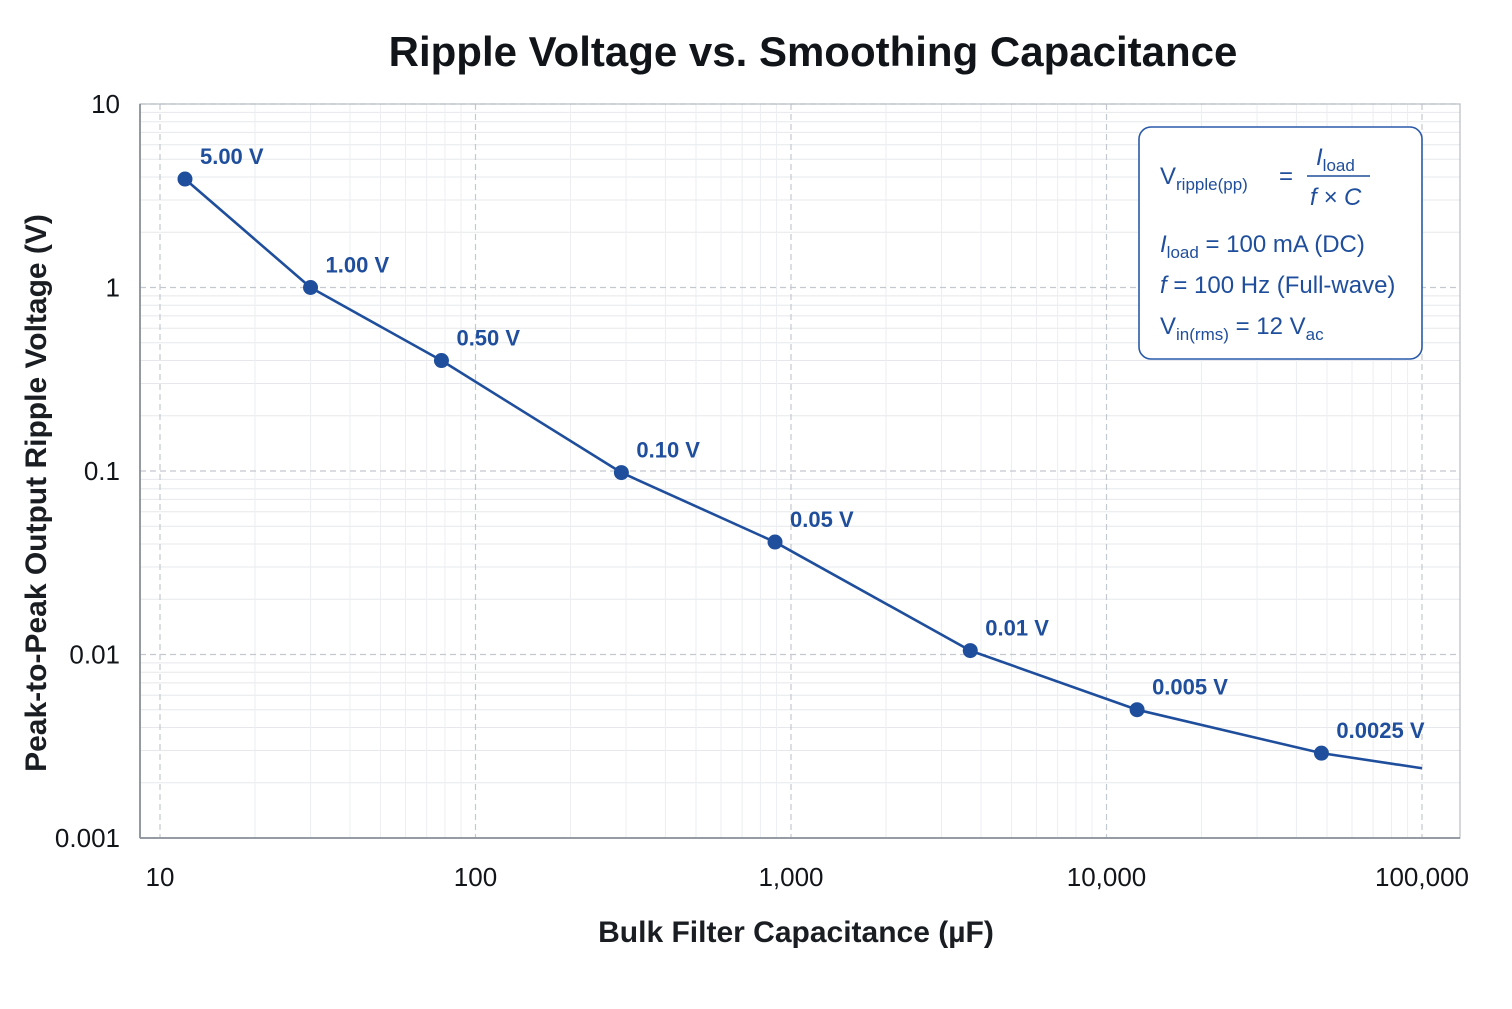 Image resolution: width=1512 pixels, height=1009 pixels. I want to click on x-tick-label: 10, so click(160, 877).